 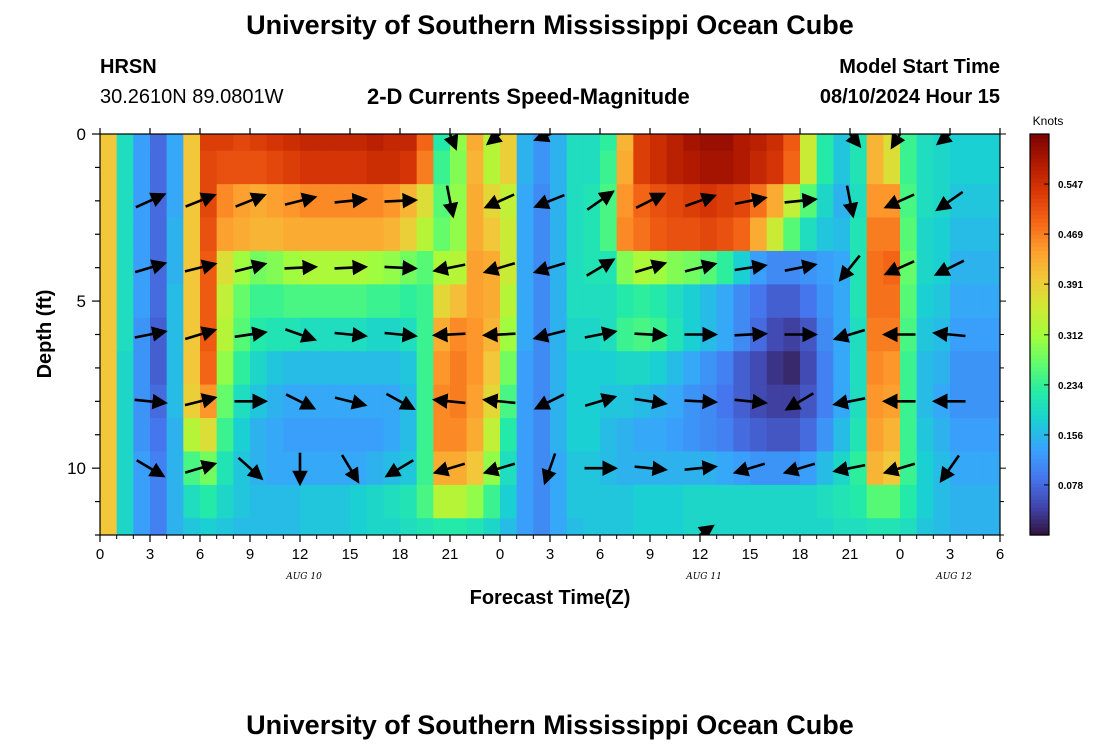 I want to click on station-name: HRSN, so click(x=128, y=67).